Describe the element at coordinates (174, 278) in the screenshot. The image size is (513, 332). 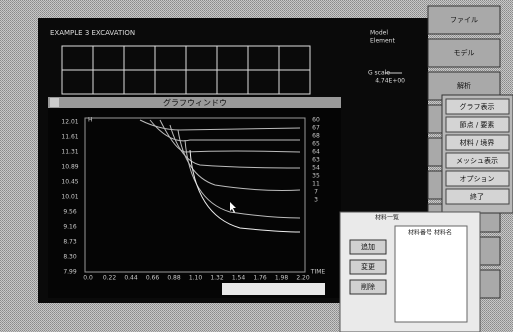
I see `x-tick-label: 0.88` at that location.